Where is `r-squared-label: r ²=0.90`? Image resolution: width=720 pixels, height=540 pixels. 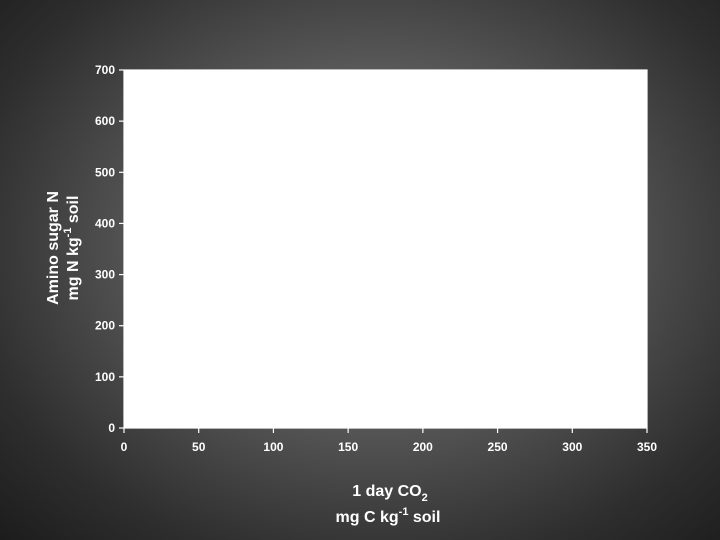
r-squared-label: r ²=0.90 is located at coordinates (505, 357).